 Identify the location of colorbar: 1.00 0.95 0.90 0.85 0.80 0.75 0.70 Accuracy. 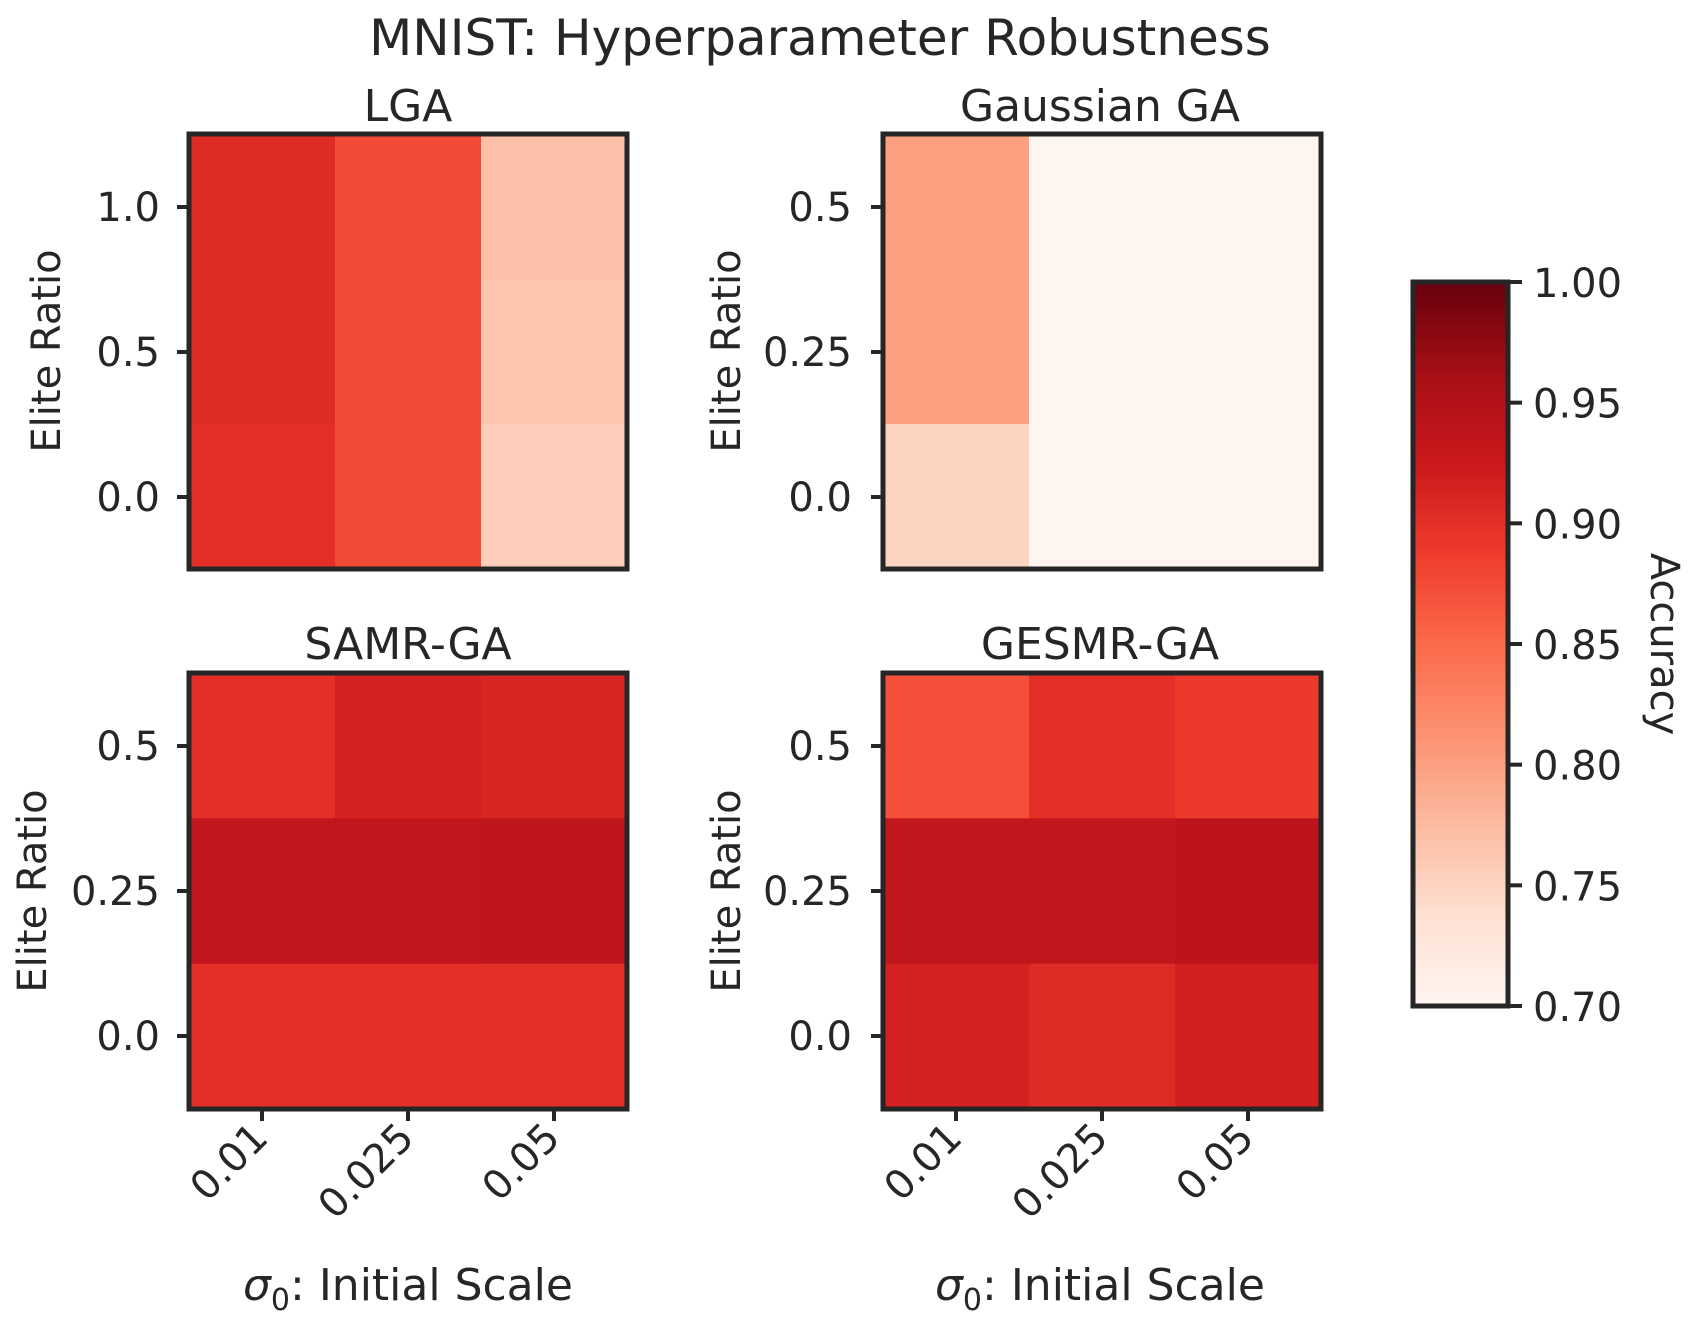
(1548, 646).